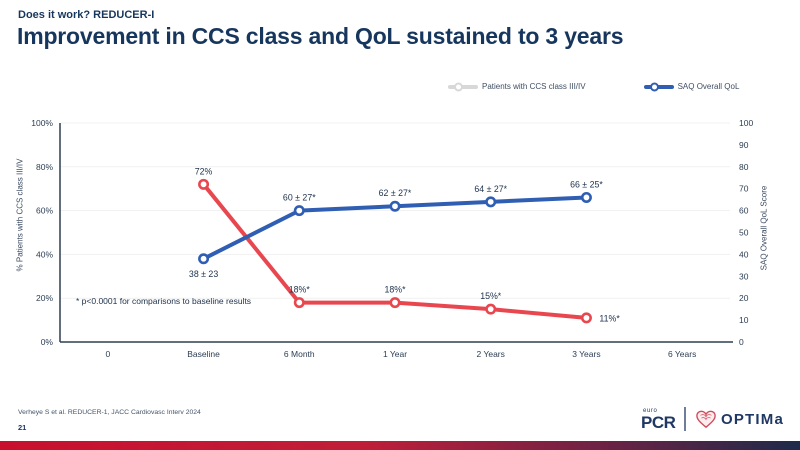 The width and height of the screenshot is (800, 450). I want to click on optima-logo: OPTIMa, so click(739, 419).